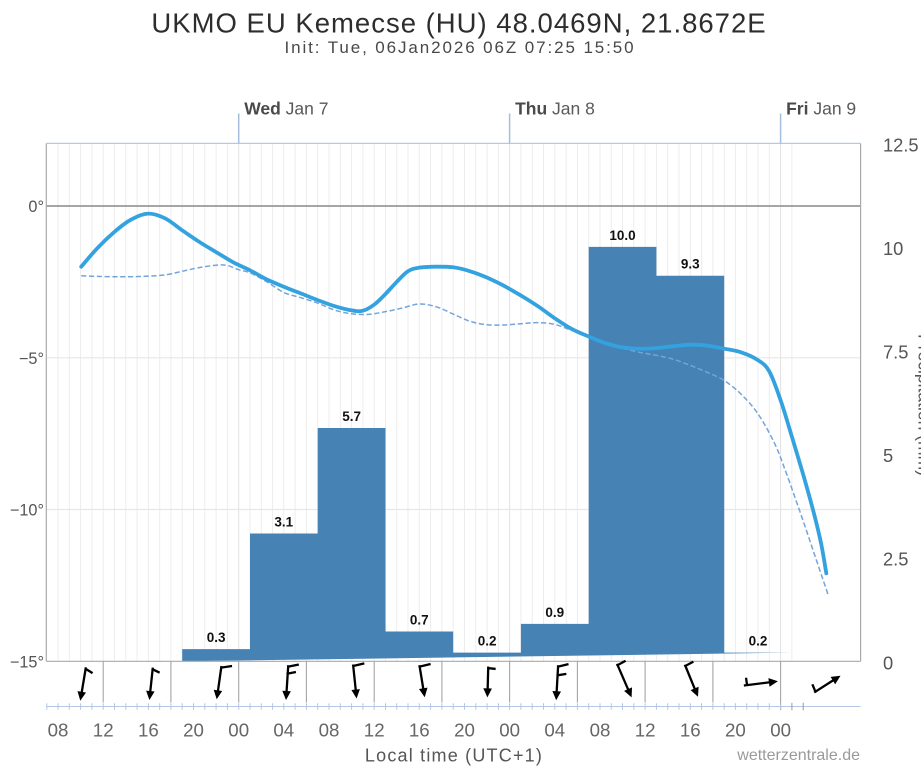  What do you see at coordinates (351, 416) in the screenshot?
I see `svg-text: 5.7` at bounding box center [351, 416].